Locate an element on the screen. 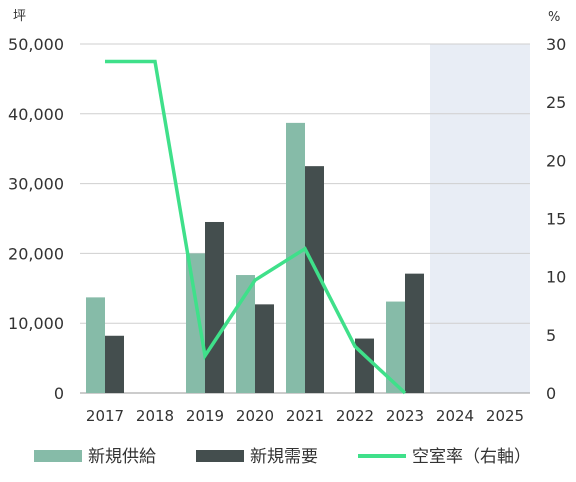 This screenshot has height=482, width=576. x-tick-label: 2025 is located at coordinates (505, 416).